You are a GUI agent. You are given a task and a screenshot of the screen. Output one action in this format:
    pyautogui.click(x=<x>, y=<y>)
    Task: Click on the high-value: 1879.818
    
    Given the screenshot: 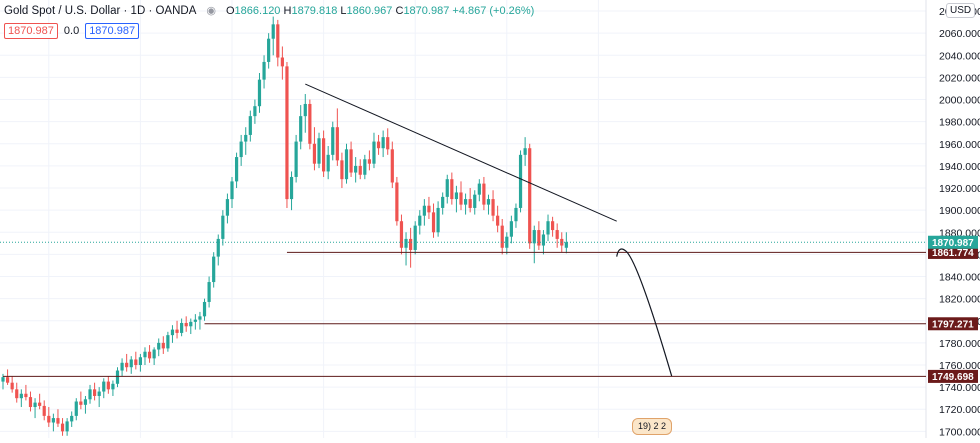 What is the action you would take?
    pyautogui.click(x=314, y=10)
    